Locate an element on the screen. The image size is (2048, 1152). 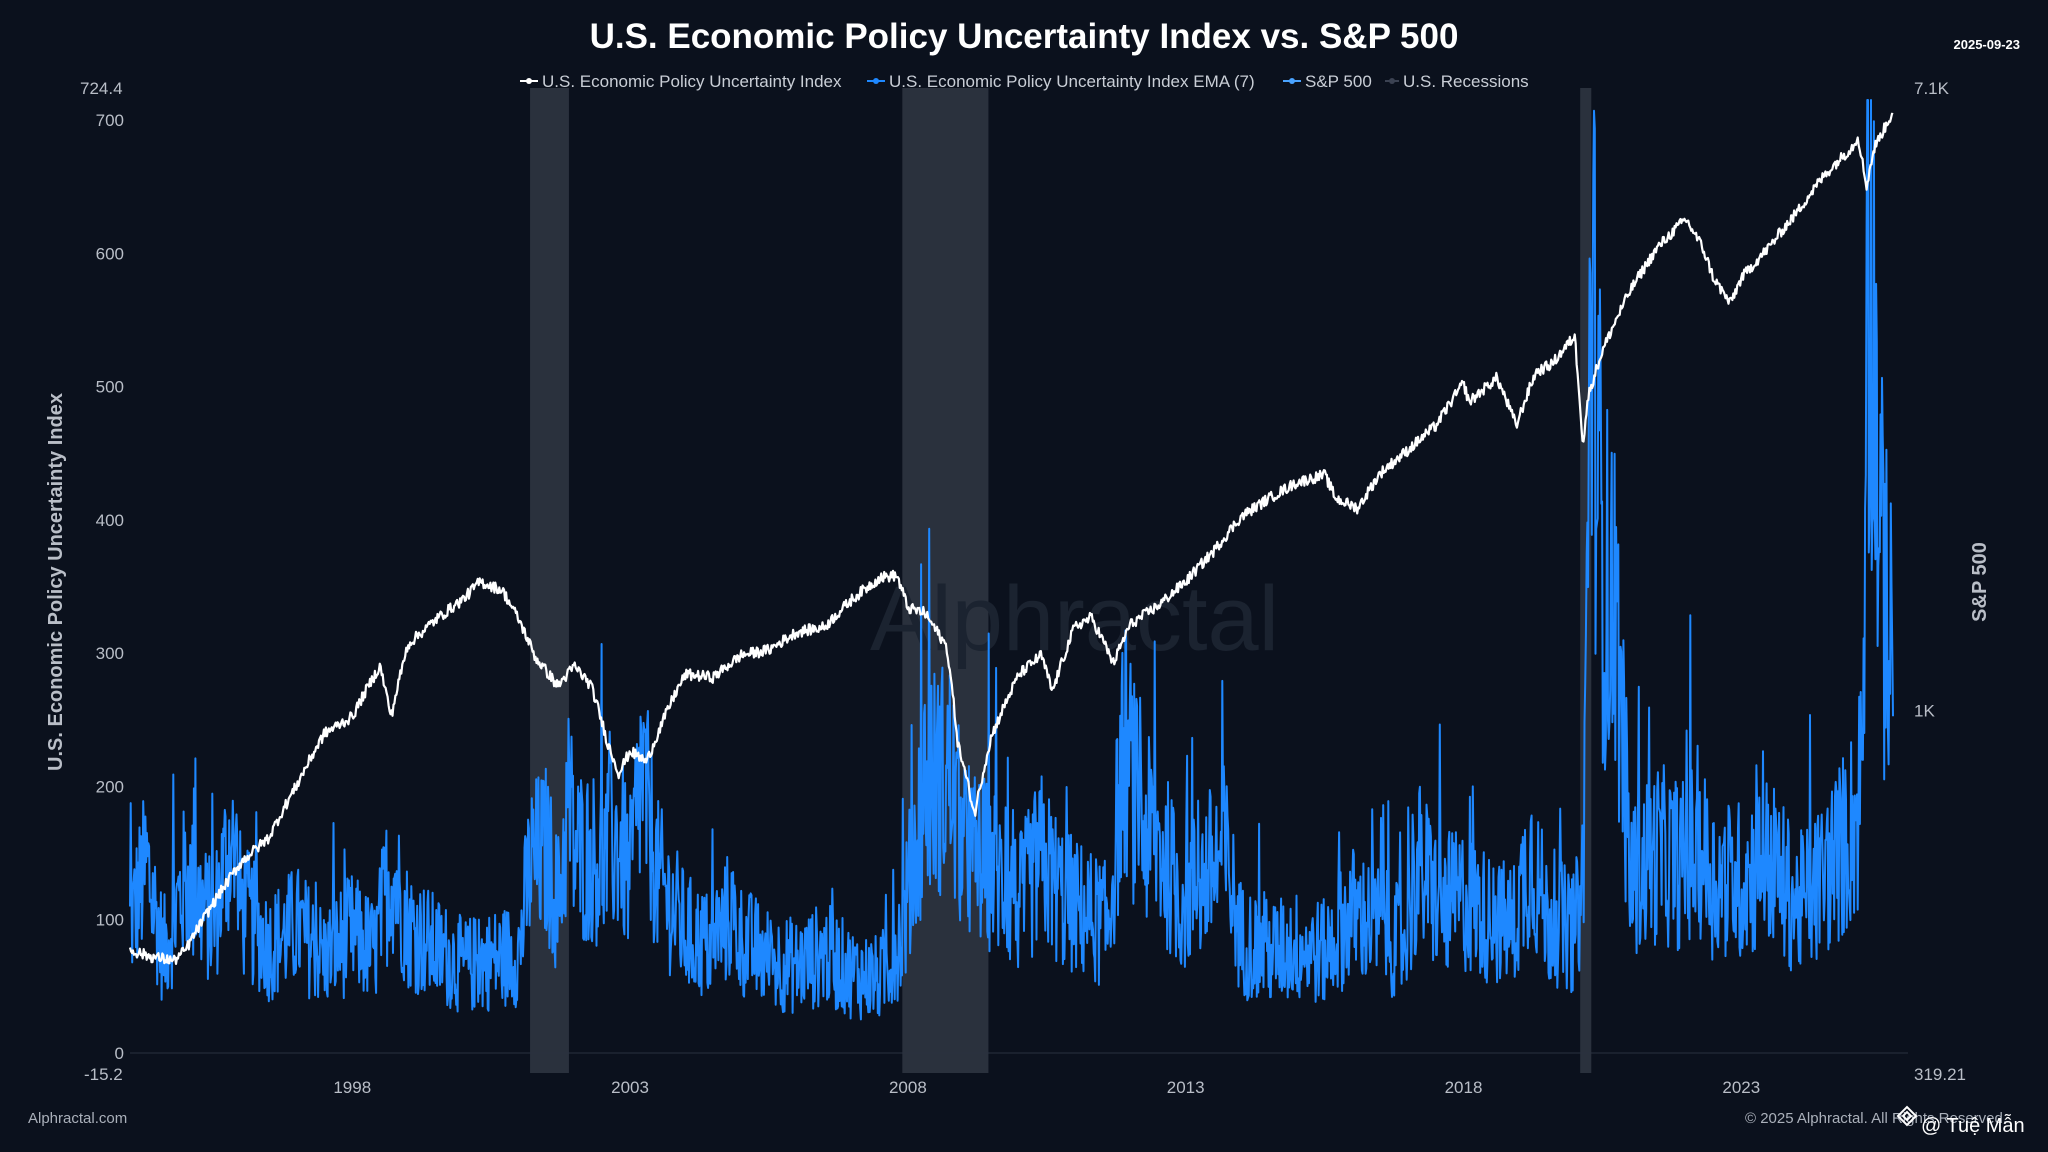
x-tick-labels: 1998 2003 2008 2013 2018 2023 is located at coordinates (1046, 1087).